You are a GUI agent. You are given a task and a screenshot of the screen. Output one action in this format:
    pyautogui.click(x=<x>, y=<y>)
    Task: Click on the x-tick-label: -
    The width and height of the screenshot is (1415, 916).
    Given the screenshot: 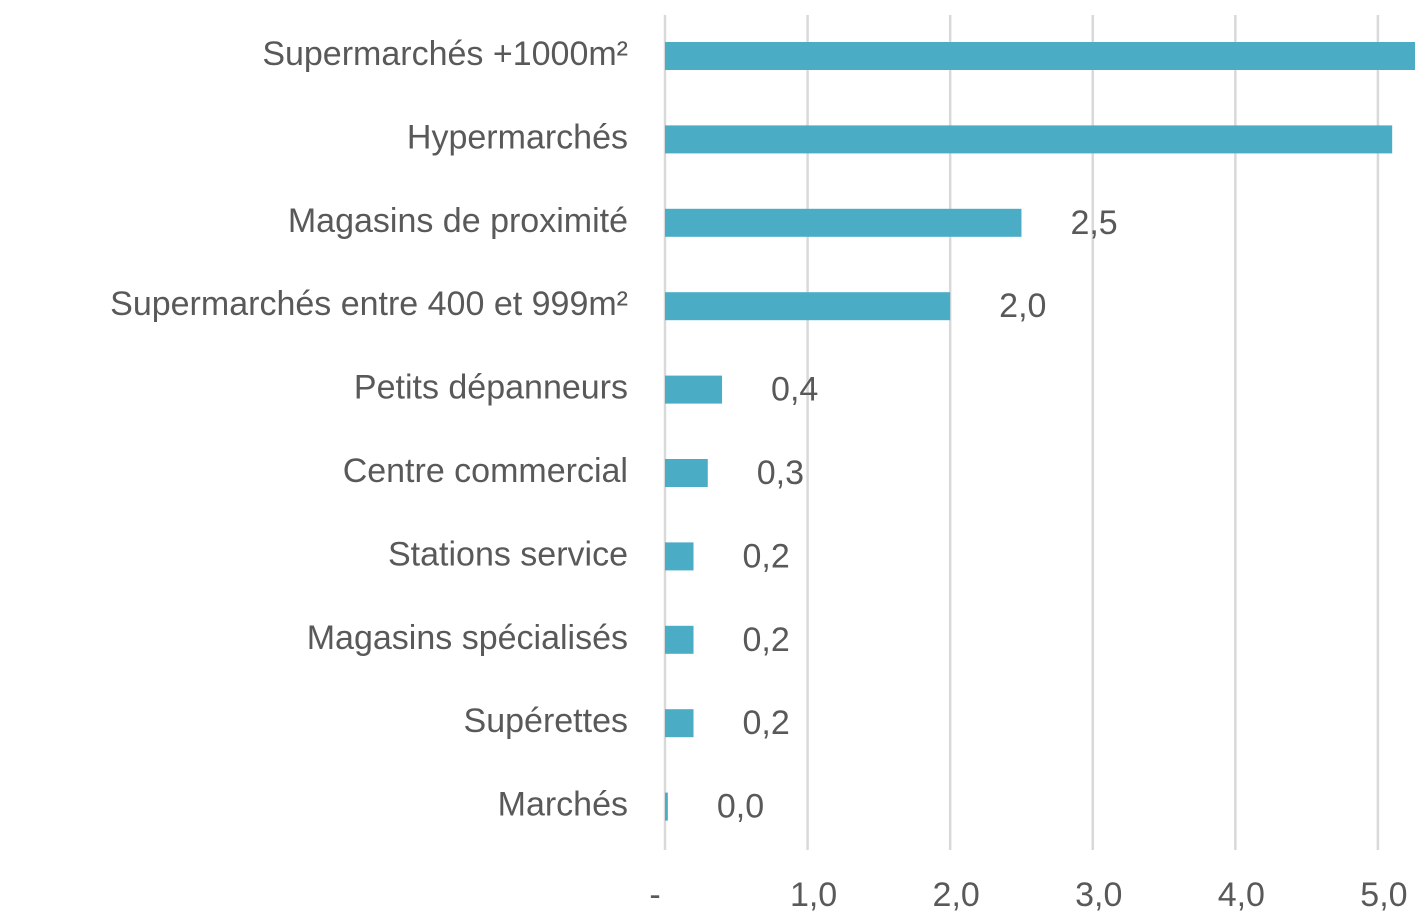 What is the action you would take?
    pyautogui.click(x=654, y=895)
    